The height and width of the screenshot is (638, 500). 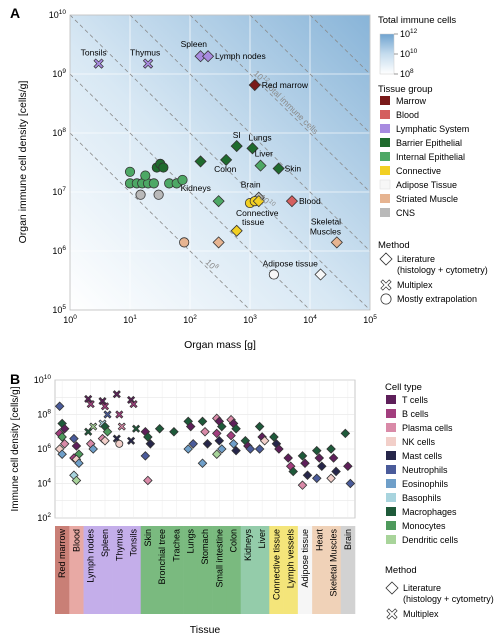 I want to click on tissue-band-skeletal-muscles, so click(x=334, y=570).